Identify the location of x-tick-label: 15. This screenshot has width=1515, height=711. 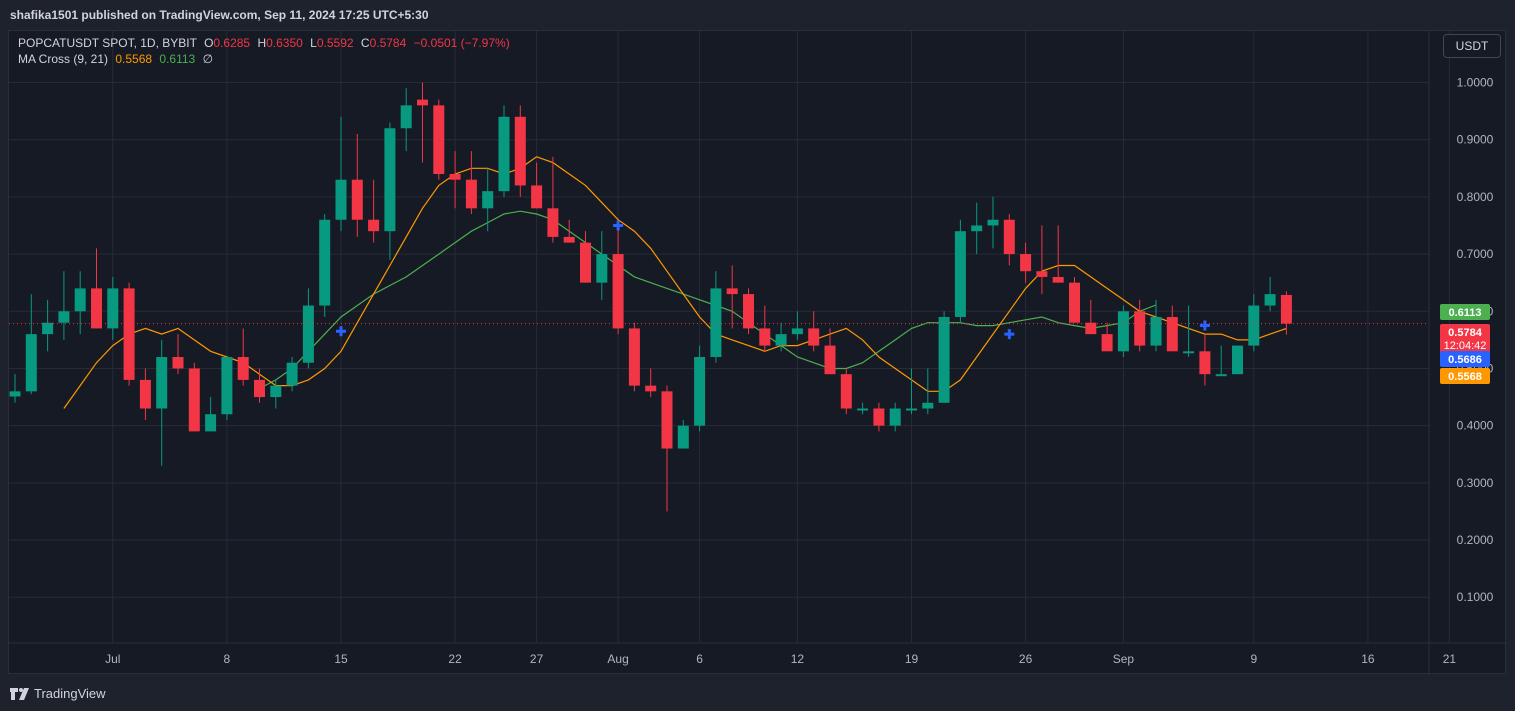
(341, 659).